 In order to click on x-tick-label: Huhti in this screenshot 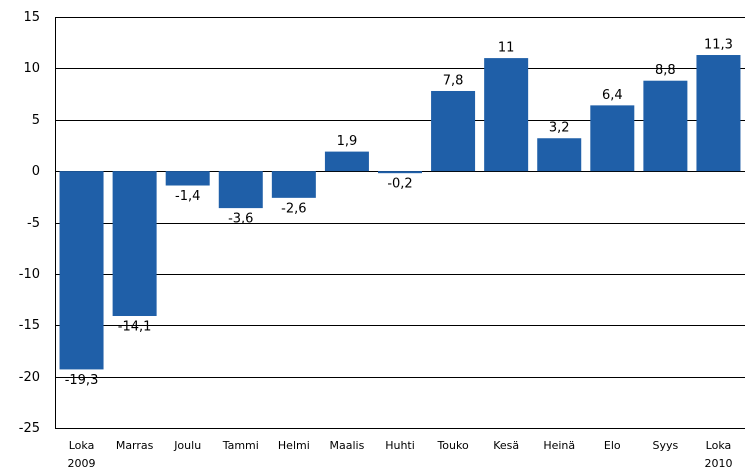, I will do `click(400, 445)`.